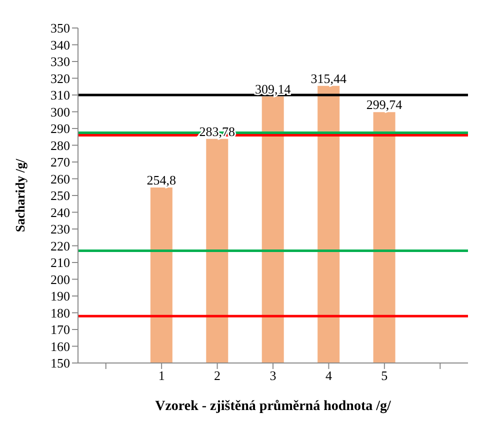 Image resolution: width=489 pixels, height=444 pixels. I want to click on x-tick-label: 1, so click(161, 376).